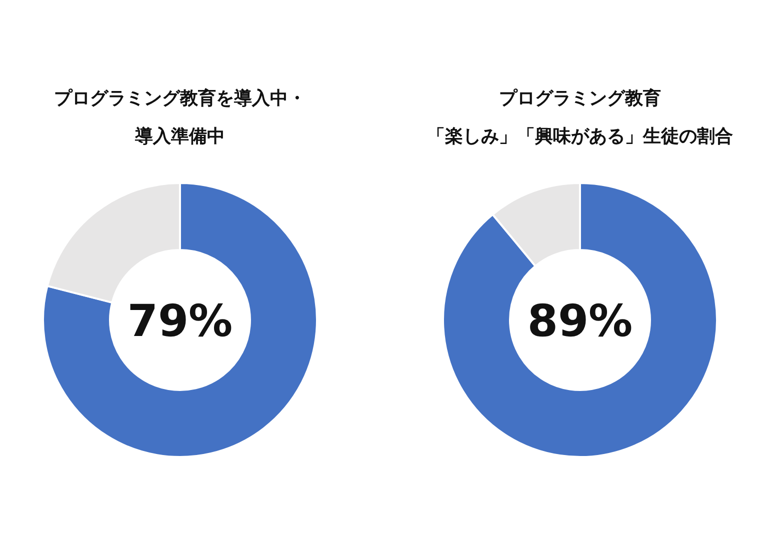  I want to click on text: 89%, so click(580, 321).